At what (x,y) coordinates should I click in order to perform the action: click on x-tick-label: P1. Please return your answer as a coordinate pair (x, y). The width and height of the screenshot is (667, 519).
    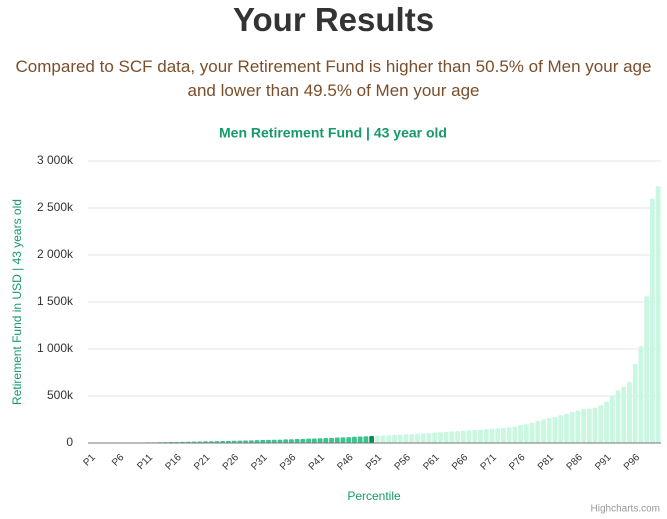
    Looking at the image, I should click on (89, 460).